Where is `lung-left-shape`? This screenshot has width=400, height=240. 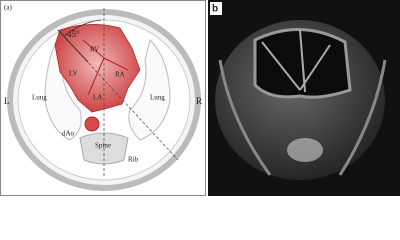
lung-left-shape is located at coordinates (63, 87).